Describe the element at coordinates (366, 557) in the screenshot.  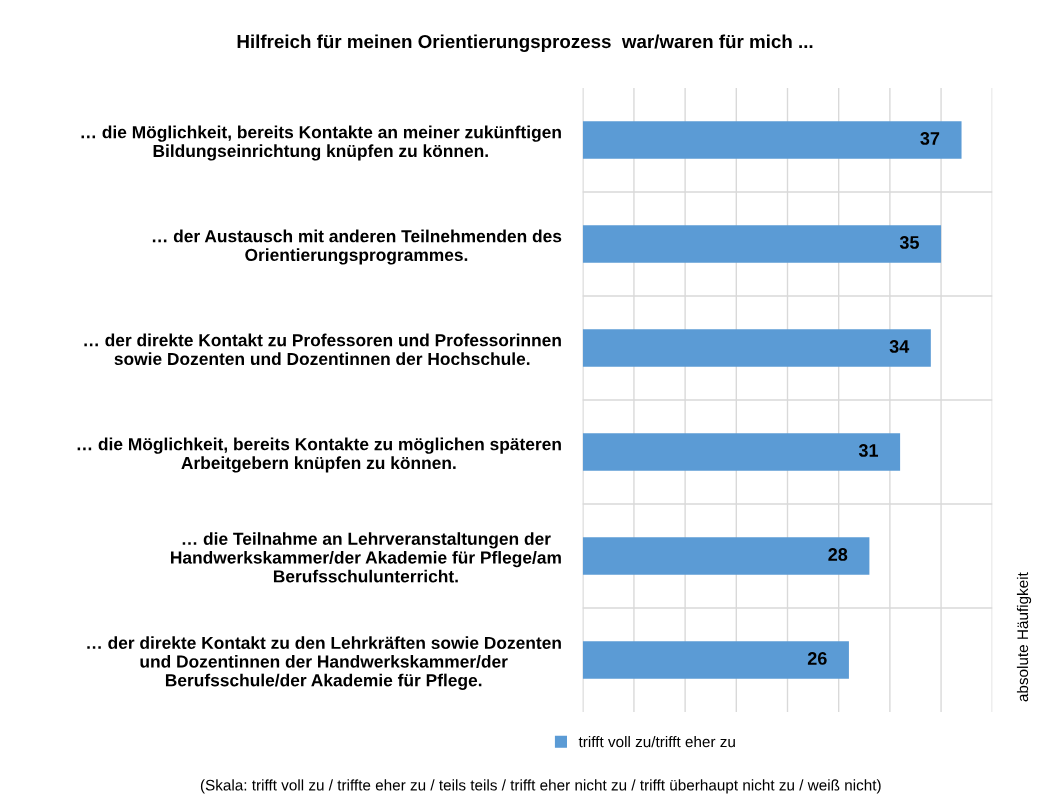
I see `y-tick-label: … die Teilnahme an Lehrveranstaltungen der Handwerkskammer/der Akademie für Pflege/am Berufsschulunterricht.` at that location.